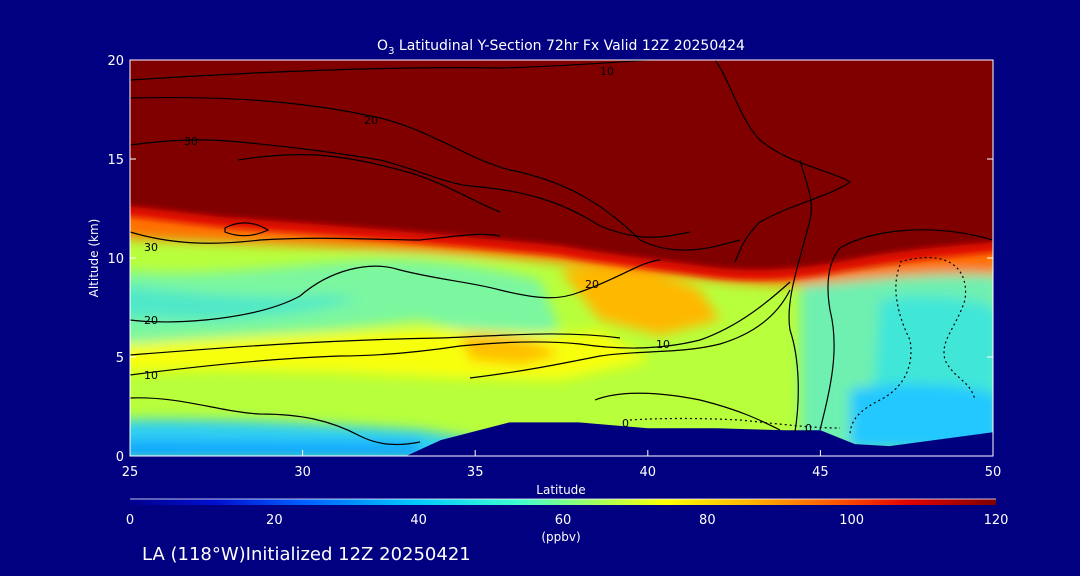 This screenshot has width=1080, height=576. Describe the element at coordinates (851, 520) in the screenshot. I see `colorbar-tick-label: 100` at that location.